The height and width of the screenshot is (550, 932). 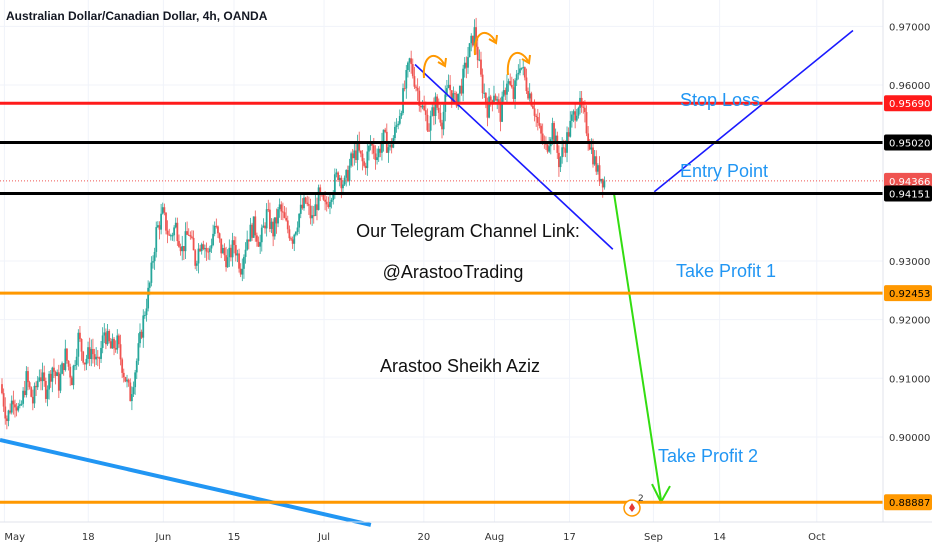 What do you see at coordinates (186, 482) in the screenshot?
I see `long-trend-line` at bounding box center [186, 482].